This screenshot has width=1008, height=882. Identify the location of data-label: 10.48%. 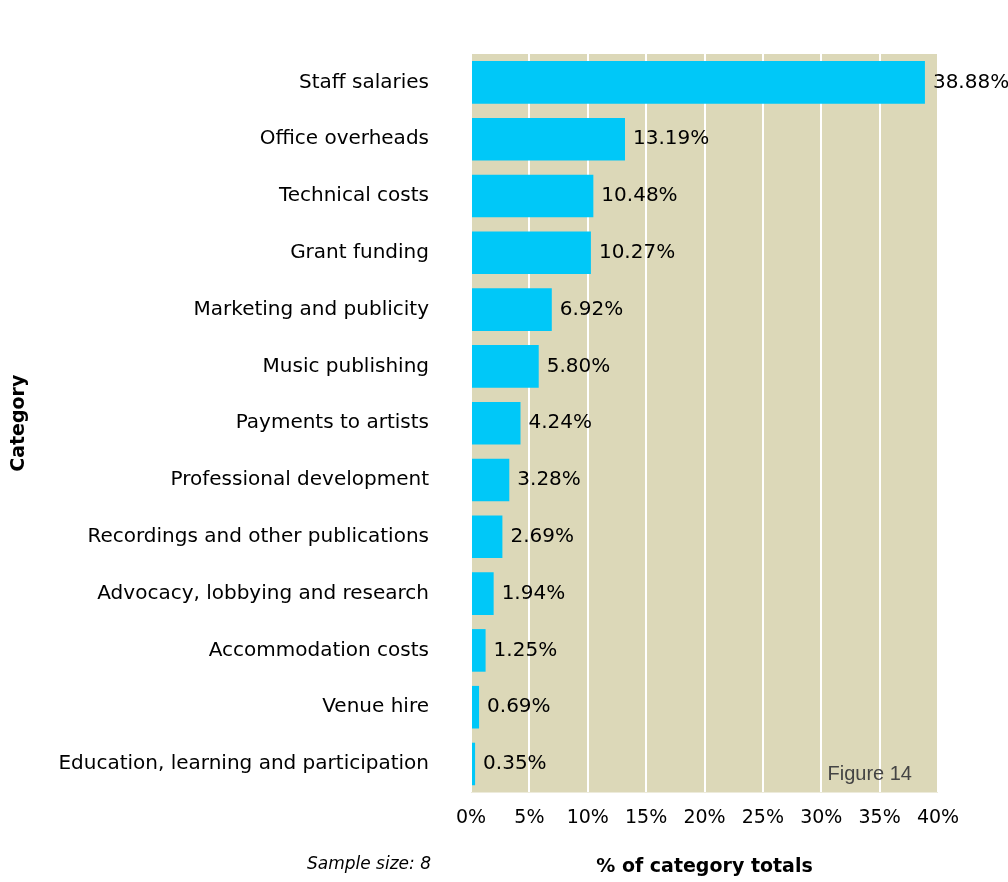
(639, 194).